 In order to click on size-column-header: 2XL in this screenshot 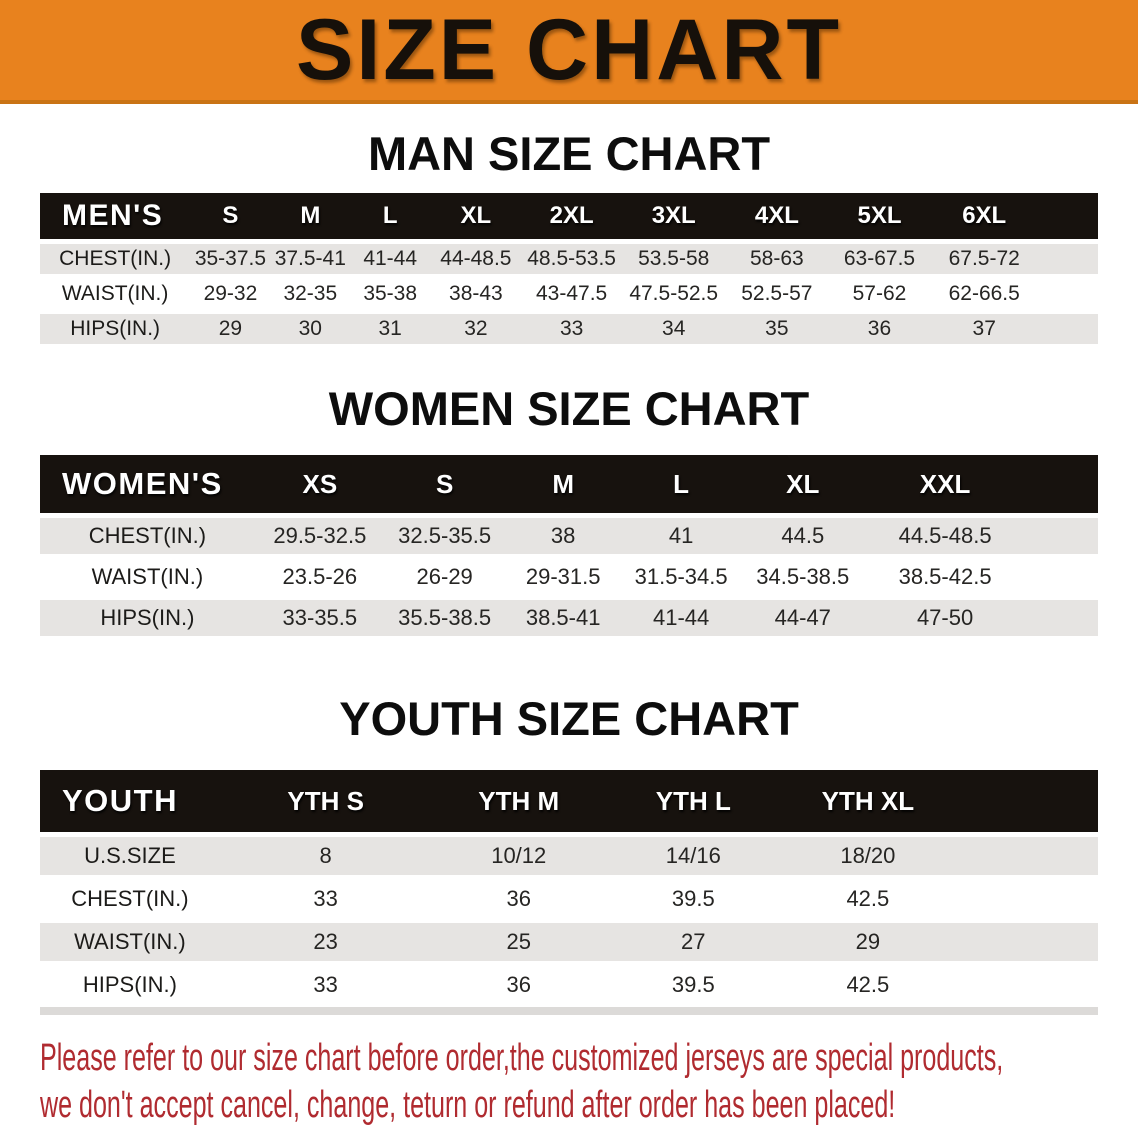, I will do `click(571, 216)`.